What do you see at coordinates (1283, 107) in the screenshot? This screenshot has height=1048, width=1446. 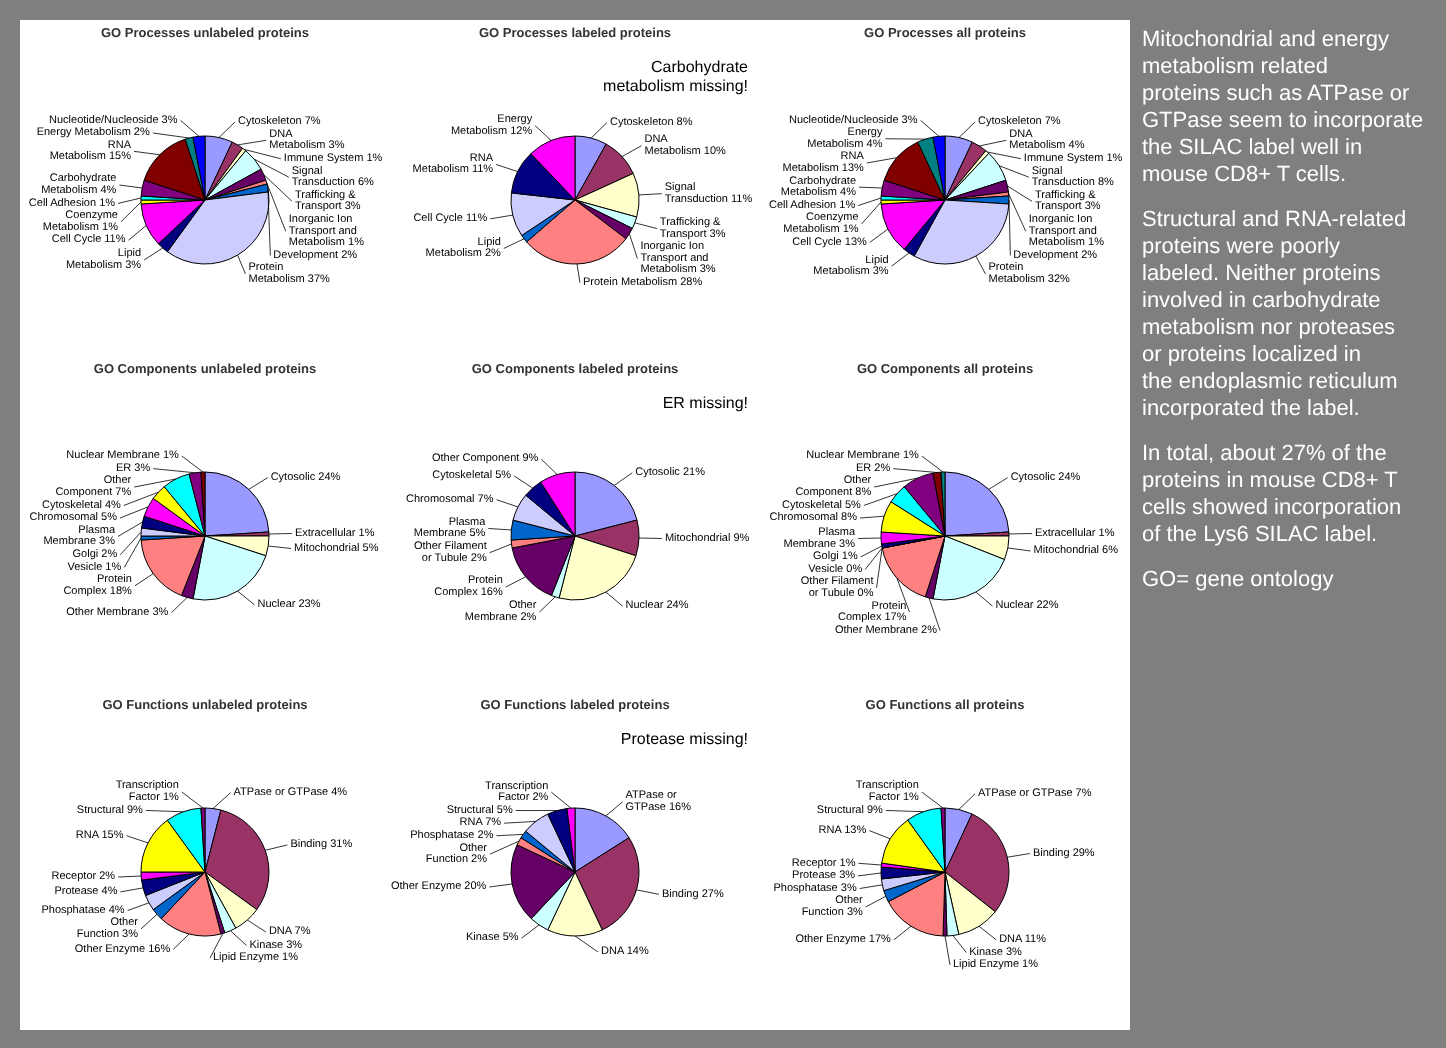 I see `text: Mitochondrial and energy metabolism related proteins such as ATPase or GTPase seem to incorporate the SILAC label well in mouse CD8+ T cells.` at bounding box center [1283, 107].